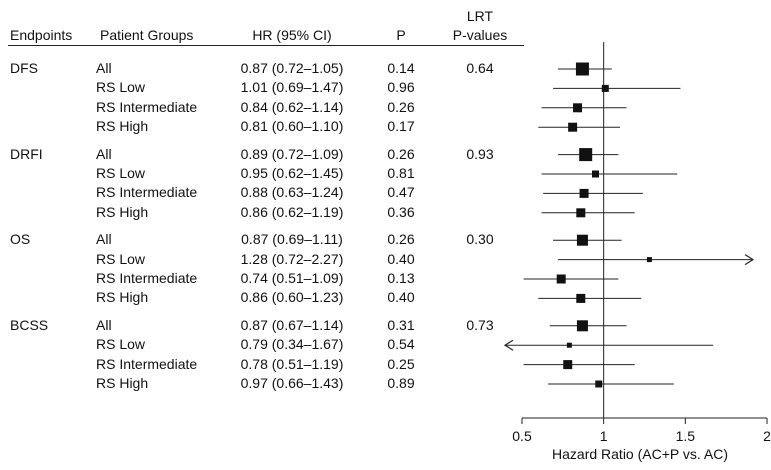 The width and height of the screenshot is (771, 470). What do you see at coordinates (20, 239) in the screenshot?
I see `endpoint-label: OS` at bounding box center [20, 239].